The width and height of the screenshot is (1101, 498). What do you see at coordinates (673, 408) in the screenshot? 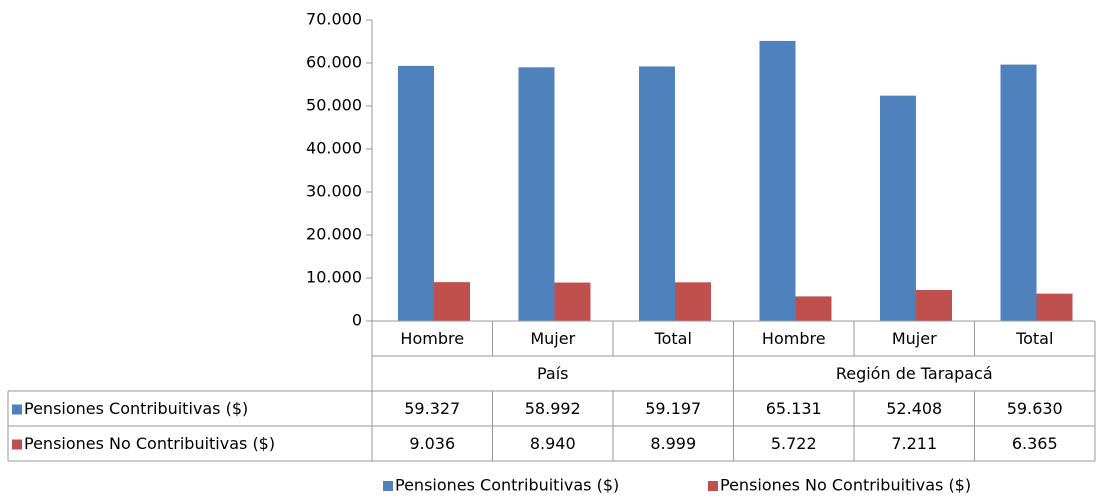
I see `table-value: 59.197` at bounding box center [673, 408].